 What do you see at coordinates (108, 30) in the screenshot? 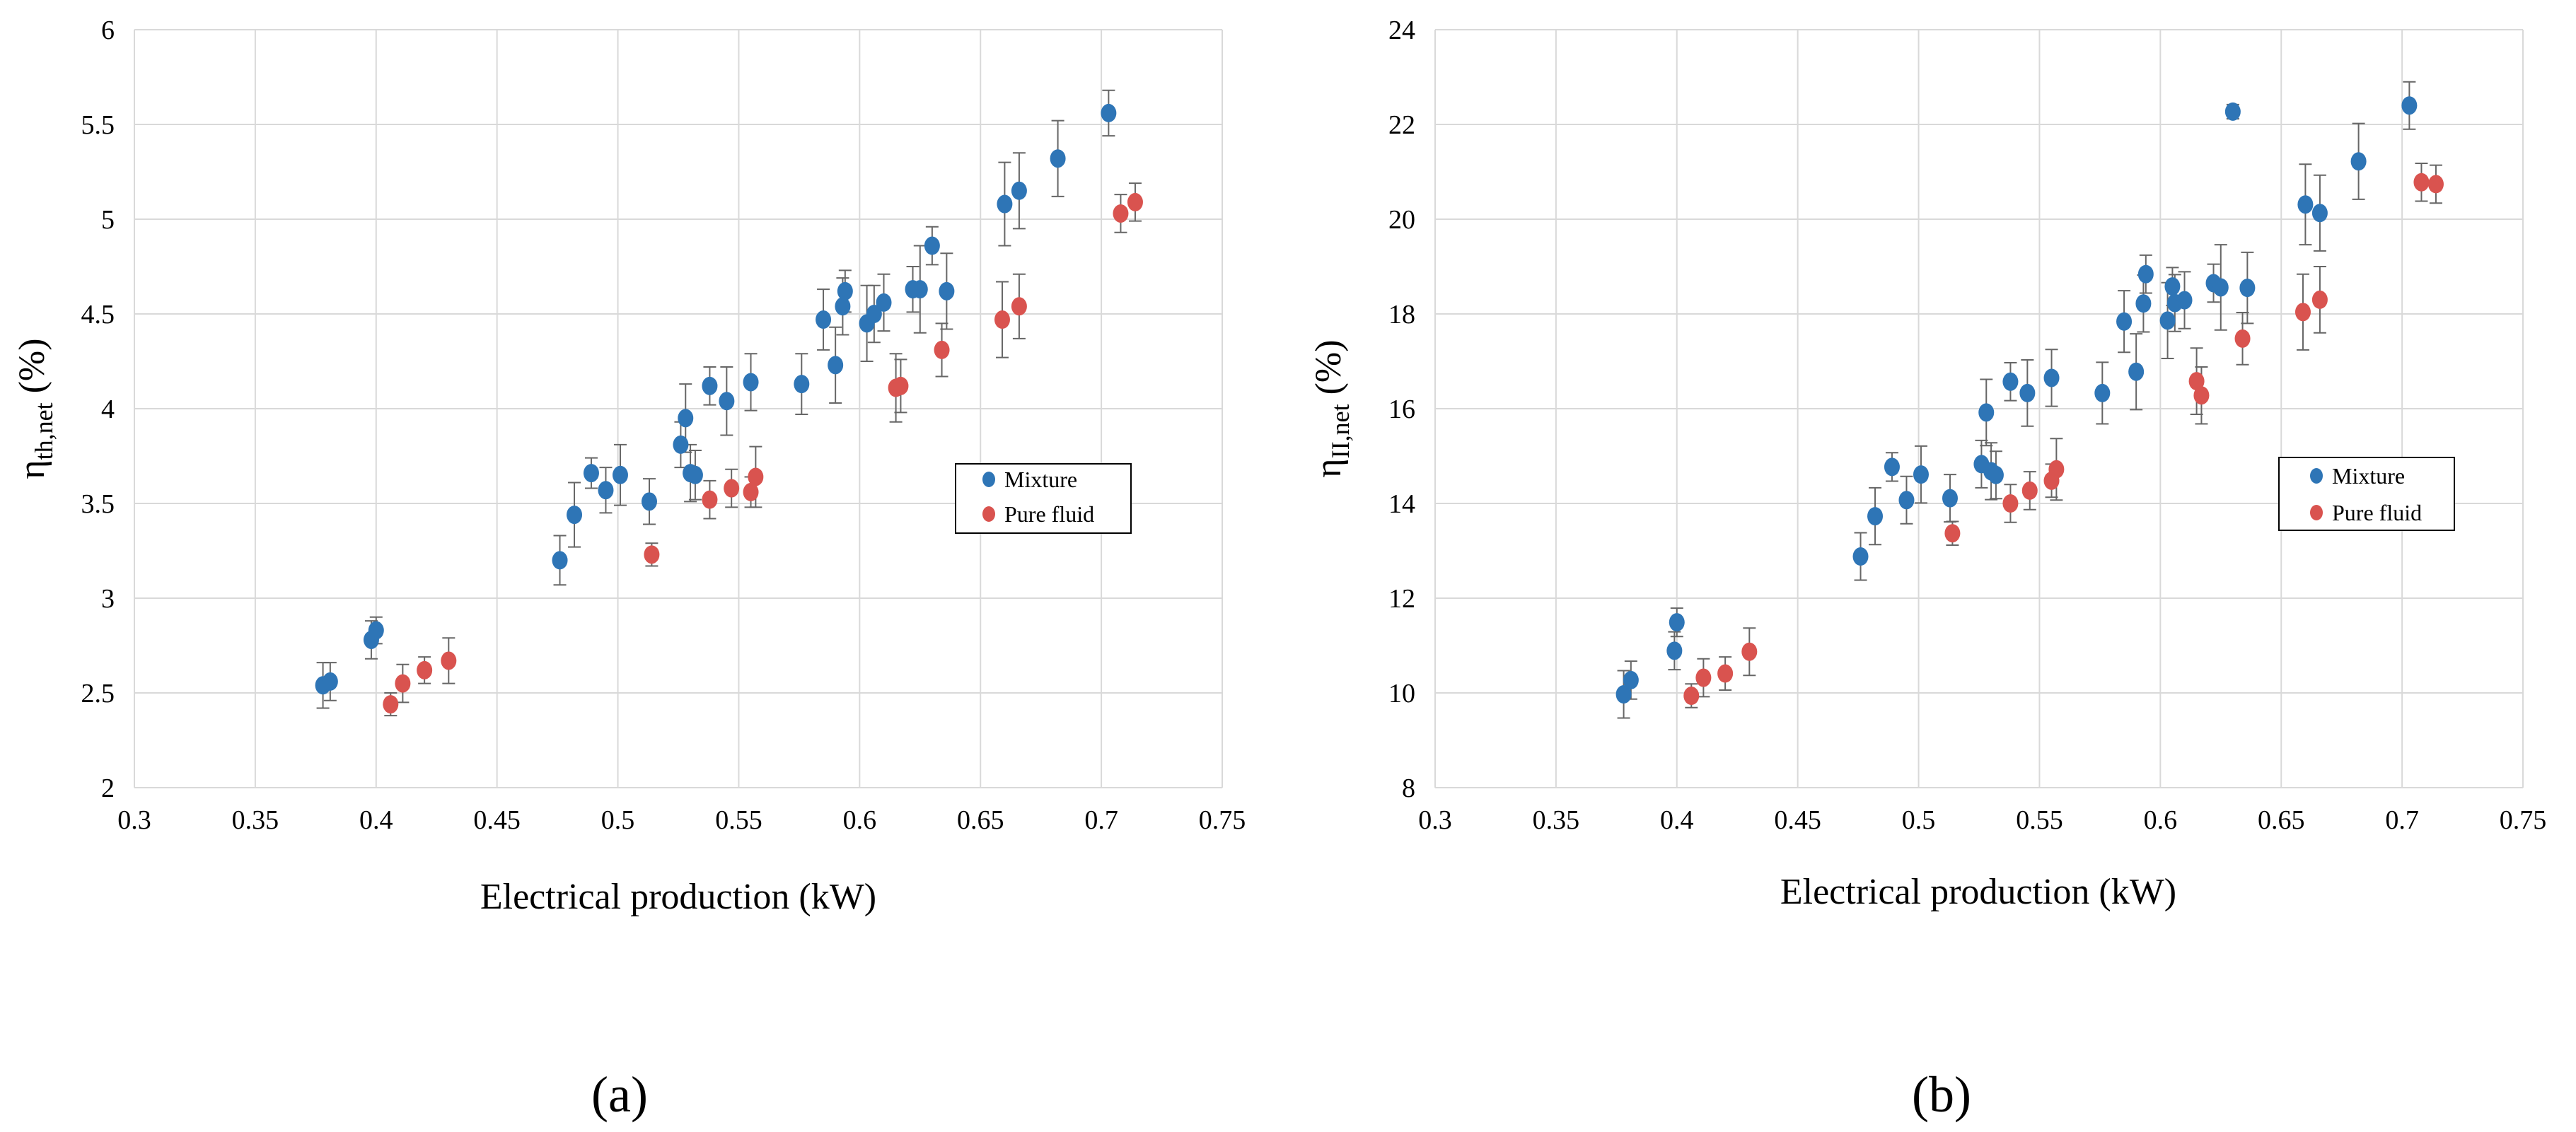
I see `y-tick-label: 6` at bounding box center [108, 30].